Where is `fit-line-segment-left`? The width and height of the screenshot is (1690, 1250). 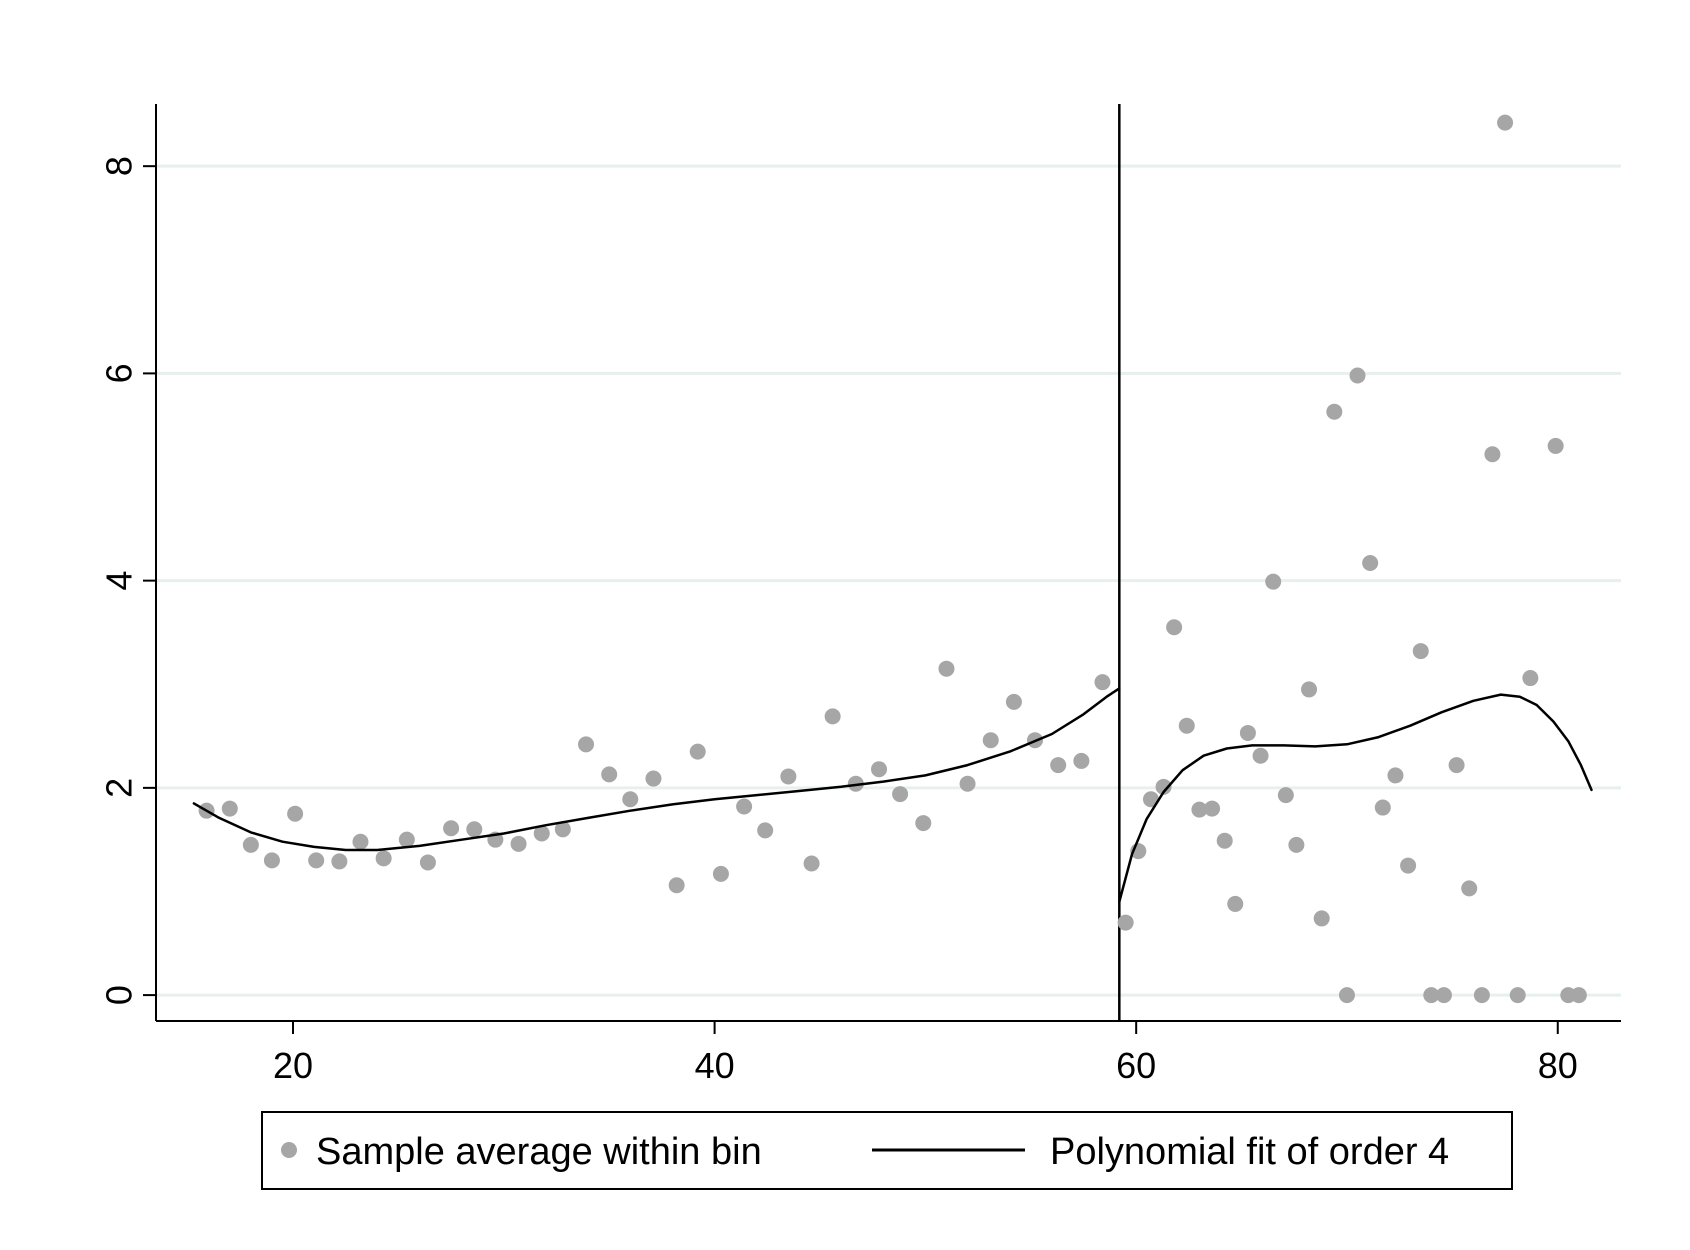
fit-line-segment-left is located at coordinates (656, 769).